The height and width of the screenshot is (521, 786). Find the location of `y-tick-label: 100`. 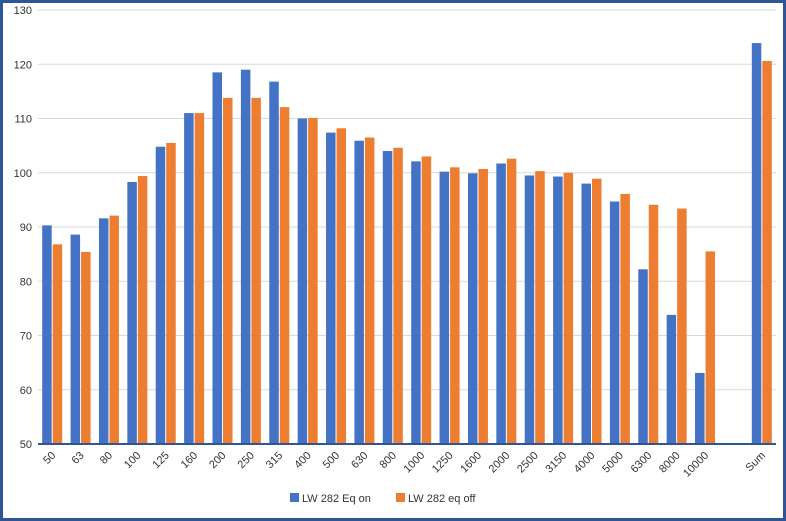

y-tick-label: 100 is located at coordinates (23, 174).